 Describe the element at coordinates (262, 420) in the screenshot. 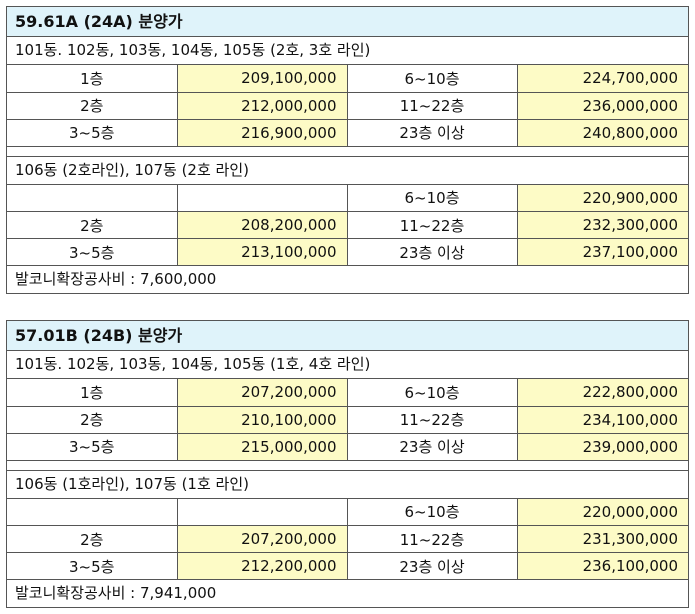

I see `price-value: 210,100,000` at that location.